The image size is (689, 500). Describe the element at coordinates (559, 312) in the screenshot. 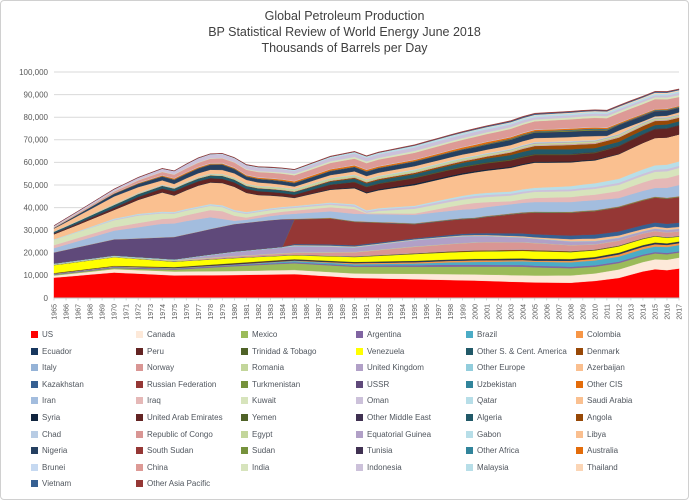

I see `x-tick-label-2007: 2007` at that location.